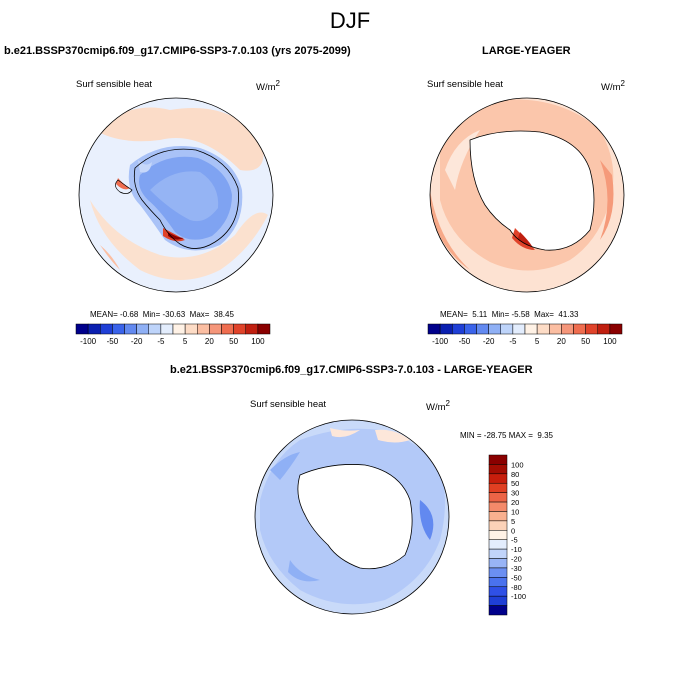 The image size is (700, 700). Describe the element at coordinates (179, 139) in the screenshot. I see `map1-warm-band` at that location.